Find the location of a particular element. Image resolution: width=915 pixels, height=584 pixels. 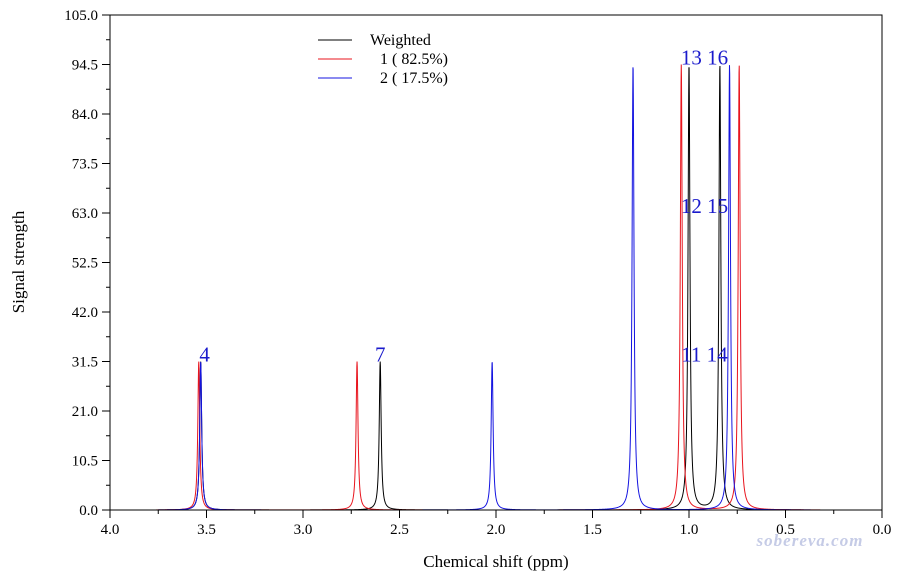

y-tick-label: 52.5 is located at coordinates (85, 264).